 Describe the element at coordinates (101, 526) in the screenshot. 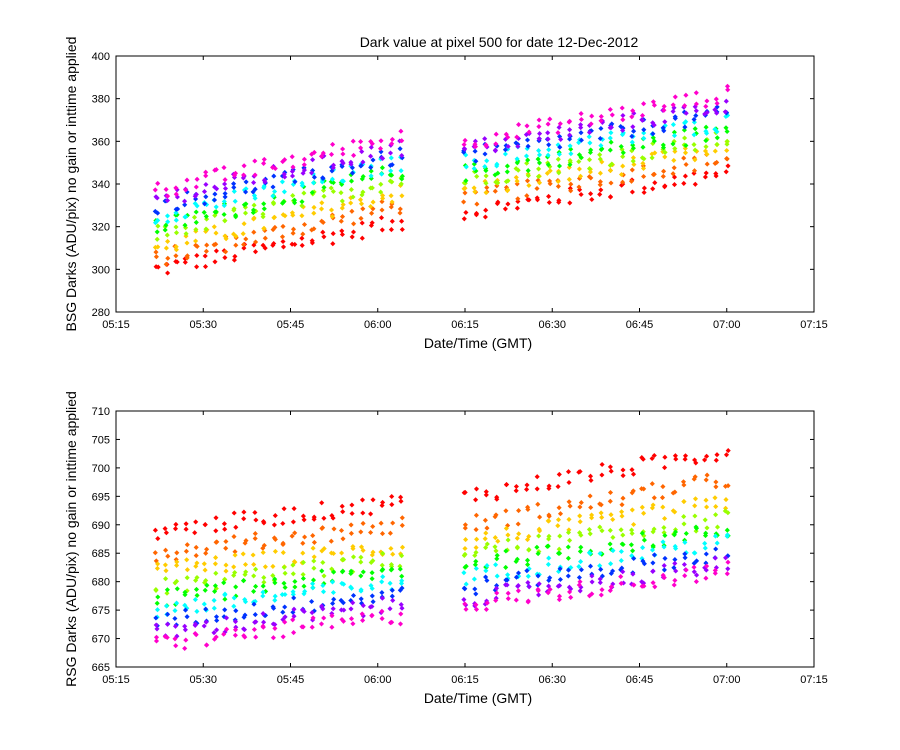

I see `y-tick-label: 690` at that location.